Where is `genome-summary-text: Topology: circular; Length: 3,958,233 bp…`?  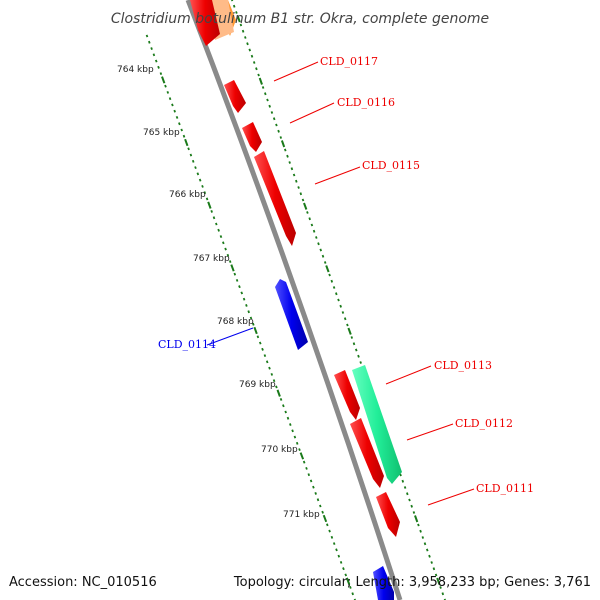 genome-summary-text: Topology: circular; Length: 3,958,233 bp… is located at coordinates (412, 582).